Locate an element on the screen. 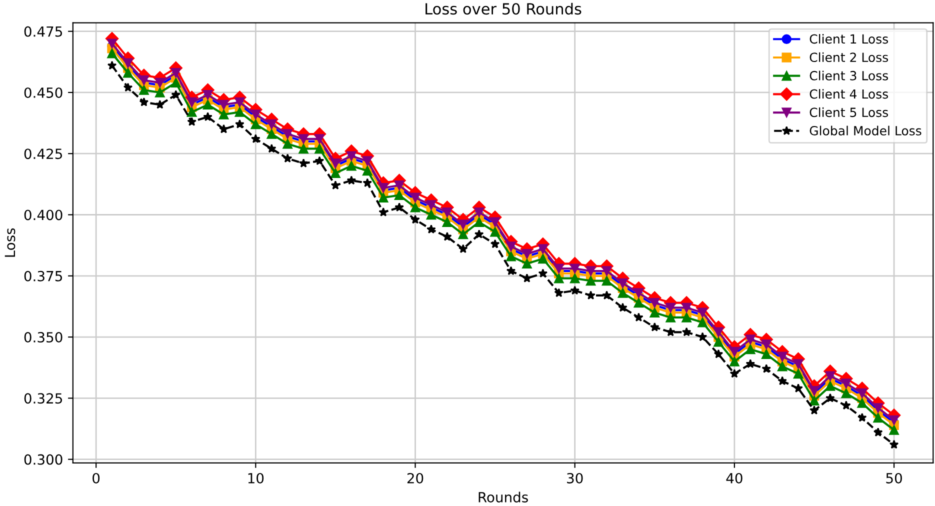 This screenshot has width=935, height=506. chart-title: Loss over 50 Rounds is located at coordinates (504, 8).